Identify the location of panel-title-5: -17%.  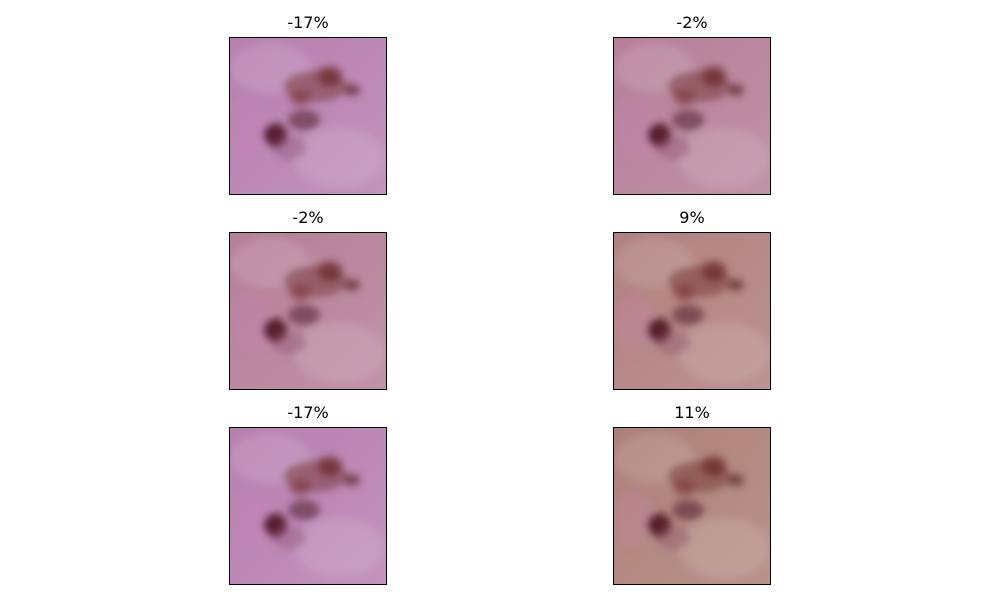
(308, 412).